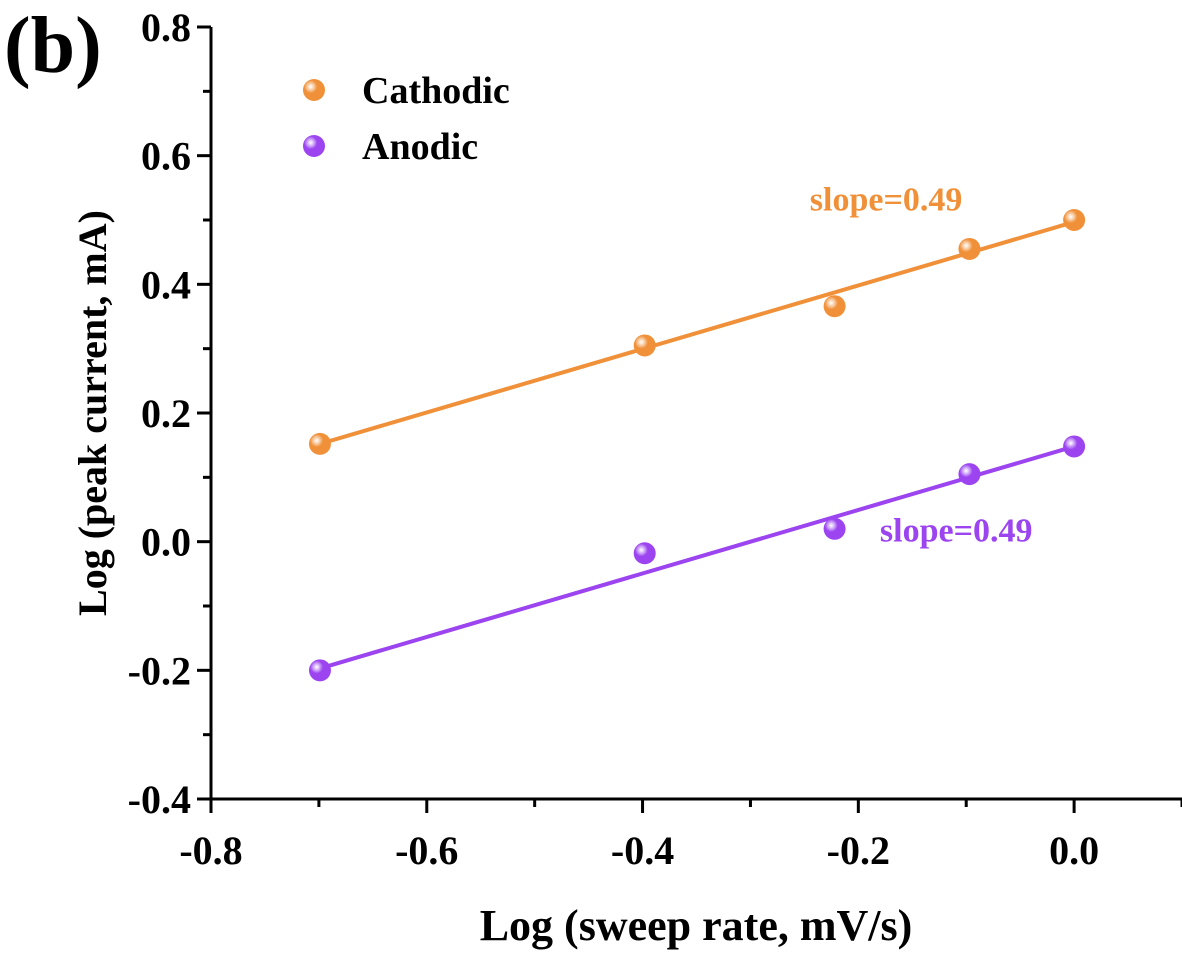 This screenshot has width=1182, height=958. I want to click on y-tick-label: 0.6, so click(166, 156).